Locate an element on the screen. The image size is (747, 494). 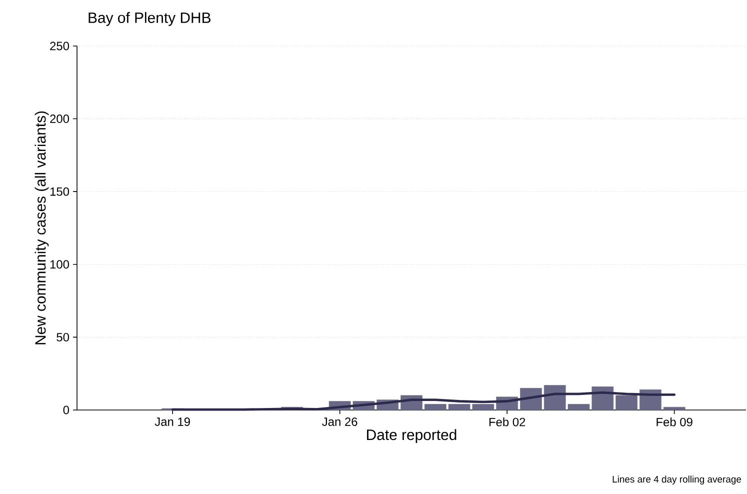
x-tick-label: Jan 19 is located at coordinates (172, 422).